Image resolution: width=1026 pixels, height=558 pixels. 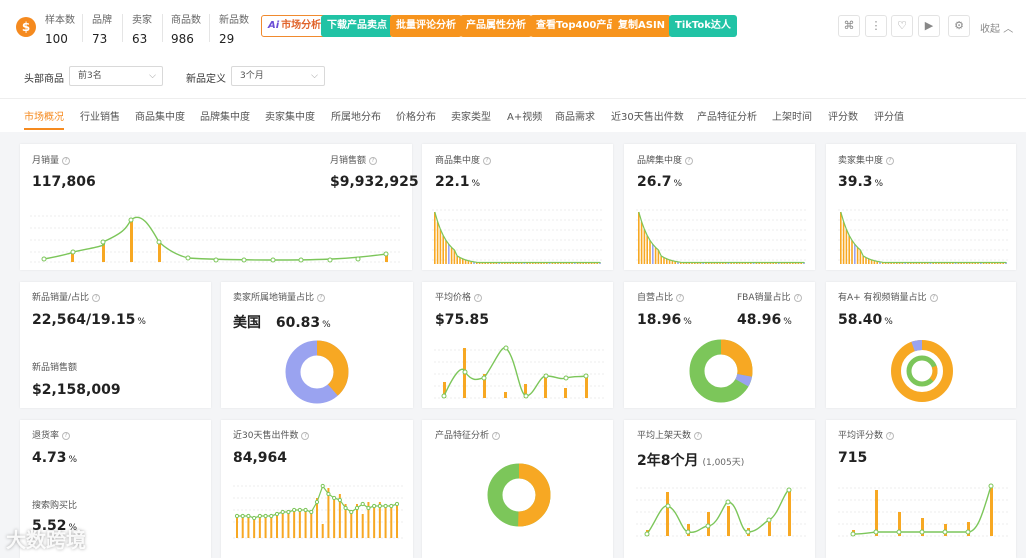 I want to click on tiktok-influencer-button: TikTok达人, so click(x=703, y=26).